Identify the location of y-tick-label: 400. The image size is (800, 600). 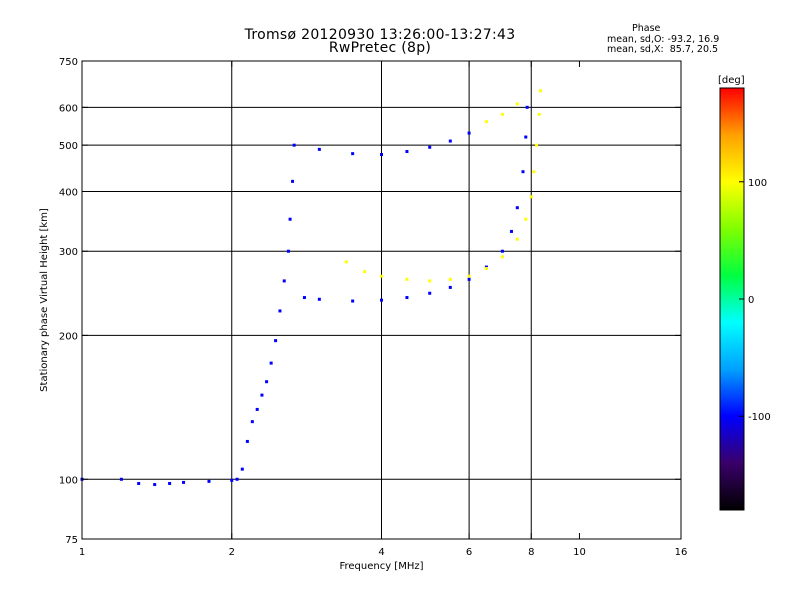
(68, 192).